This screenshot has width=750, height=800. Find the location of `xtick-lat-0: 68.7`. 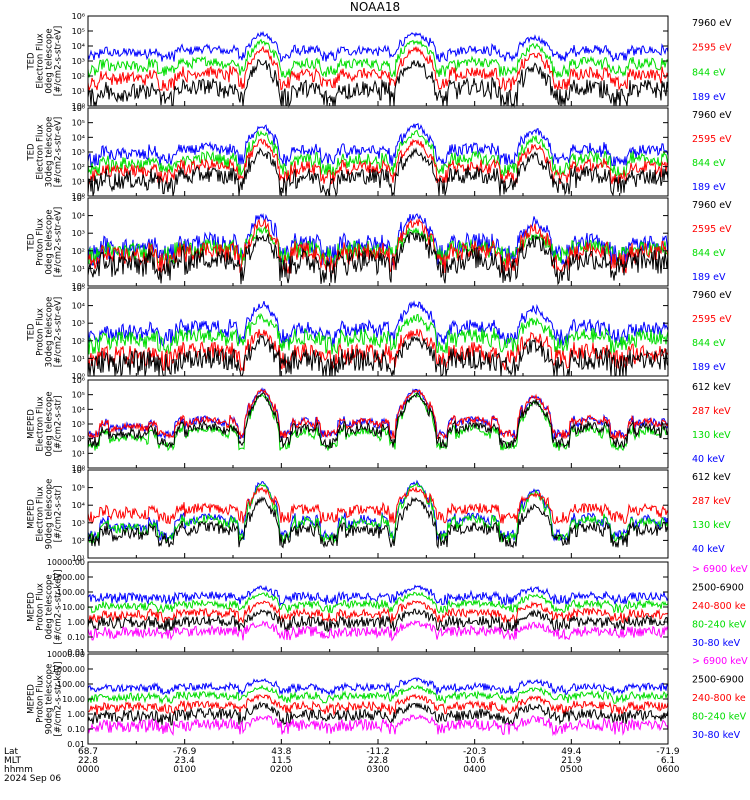

xtick-lat-0: 68.7 is located at coordinates (88, 752).